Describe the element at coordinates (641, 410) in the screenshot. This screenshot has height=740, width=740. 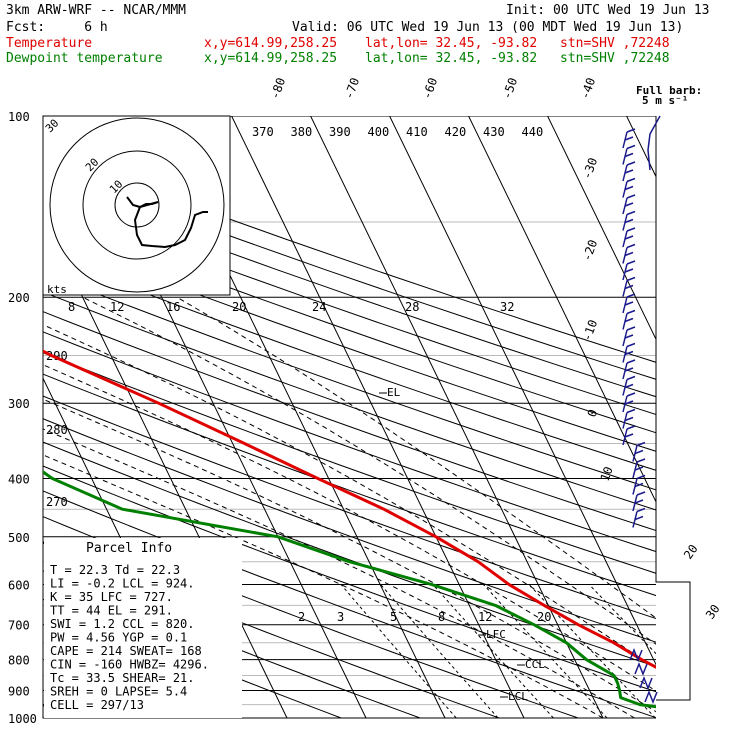
I see `wind-barbs` at that location.